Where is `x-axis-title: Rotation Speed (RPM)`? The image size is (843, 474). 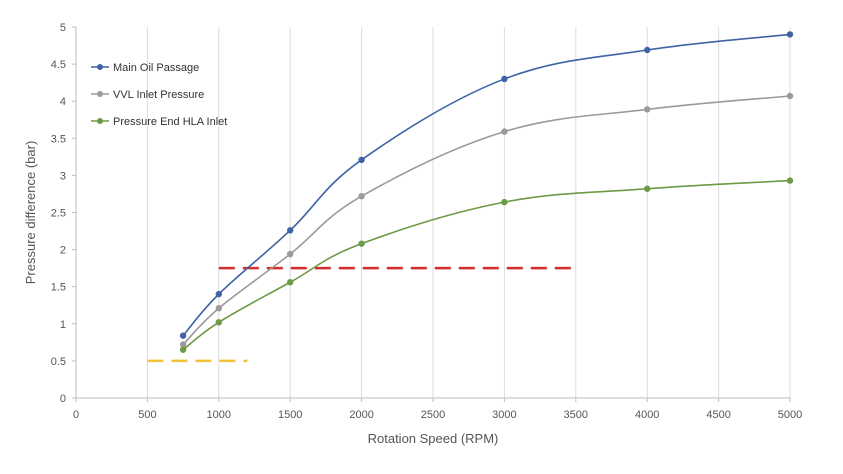
x-axis-title: Rotation Speed (RPM) is located at coordinates (433, 438).